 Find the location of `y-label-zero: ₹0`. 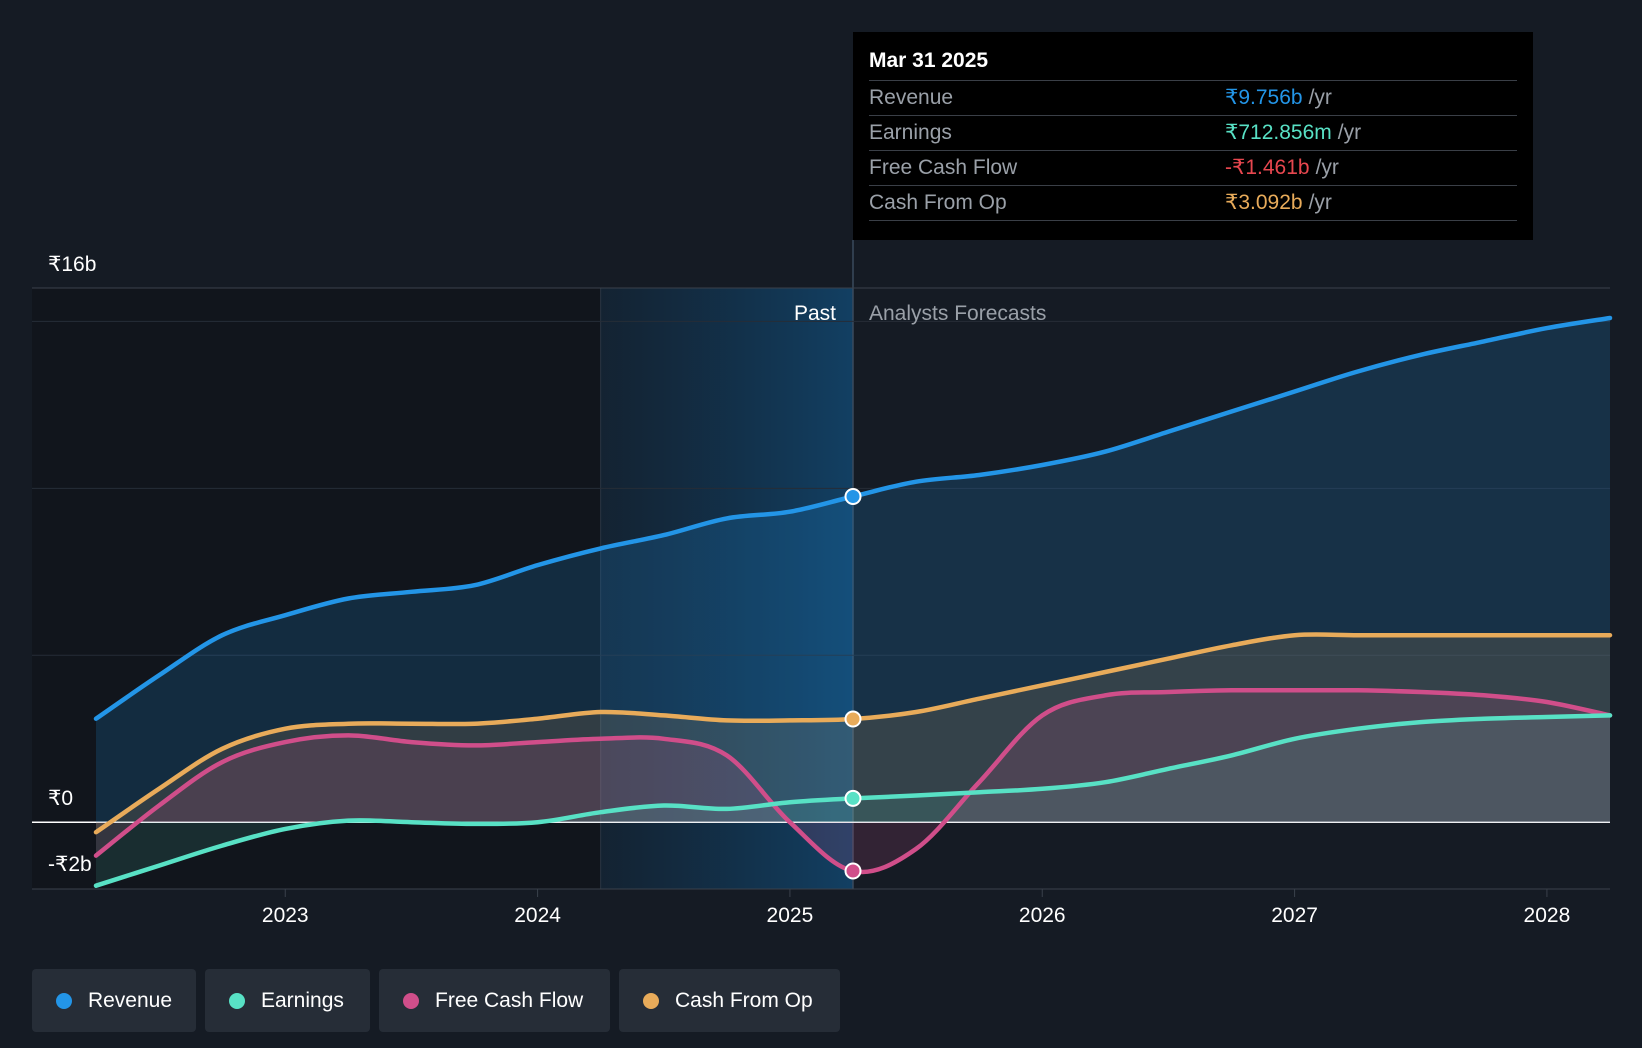

y-label-zero: ₹0 is located at coordinates (60, 798).